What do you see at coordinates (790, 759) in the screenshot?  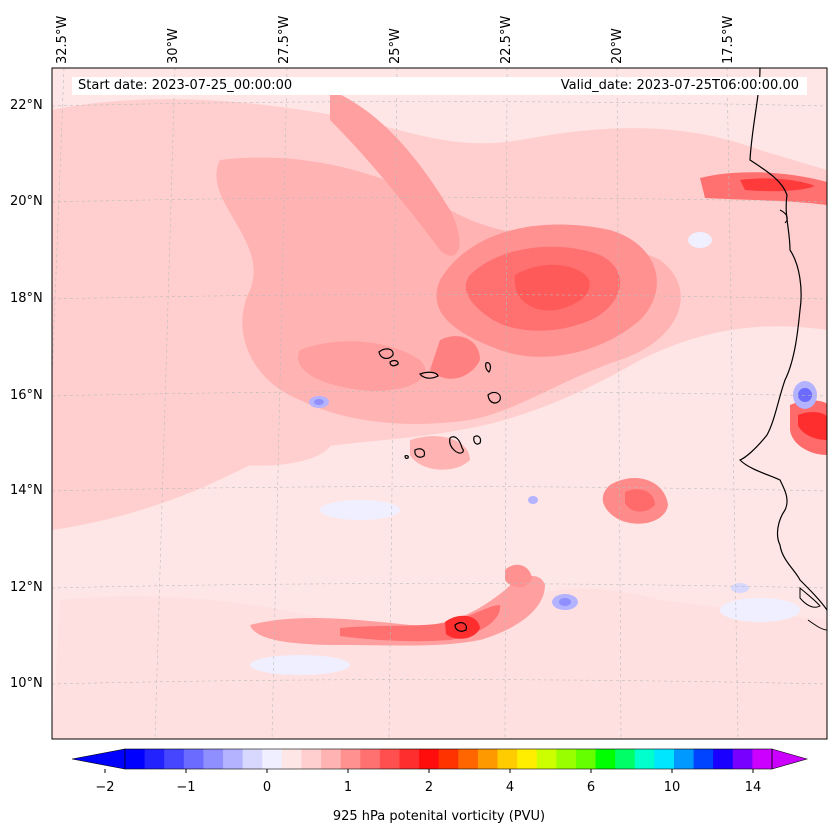 I see `colorbar-extend-high` at bounding box center [790, 759].